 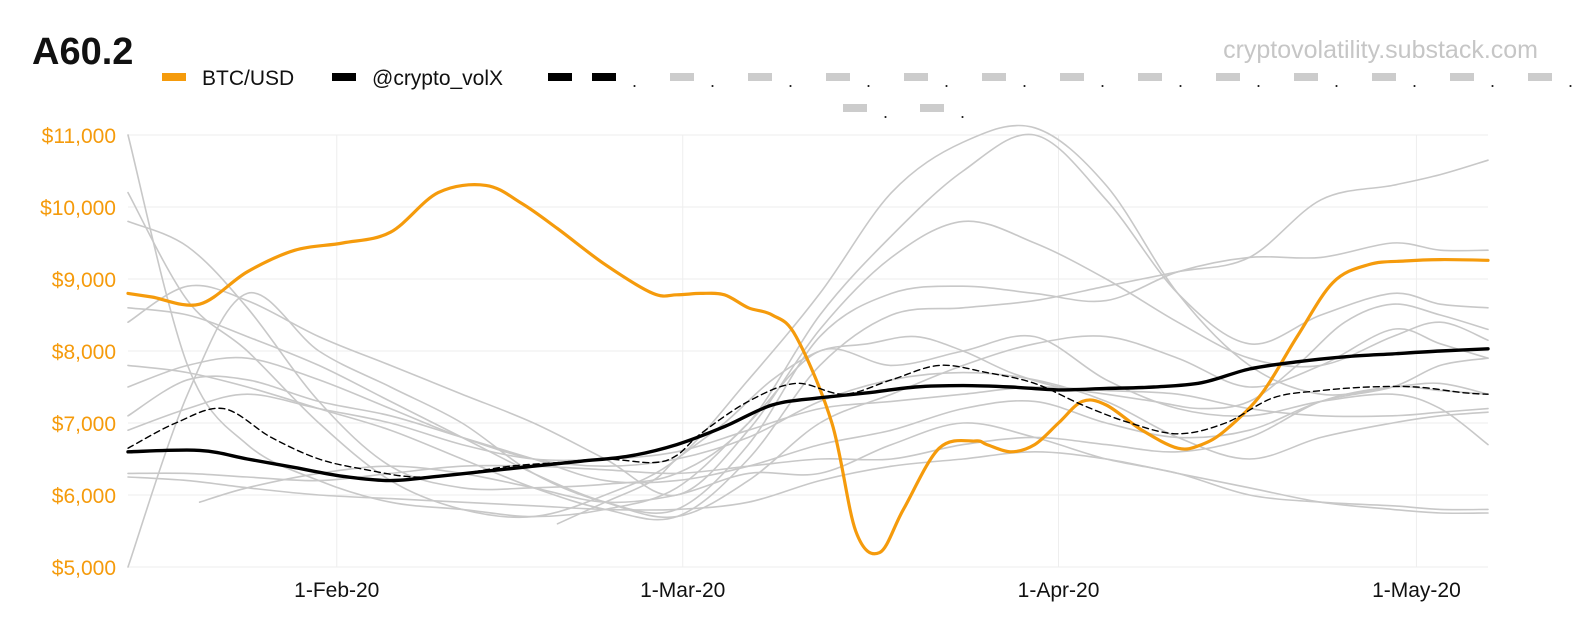 I want to click on series-line-g9, so click(x=808, y=483).